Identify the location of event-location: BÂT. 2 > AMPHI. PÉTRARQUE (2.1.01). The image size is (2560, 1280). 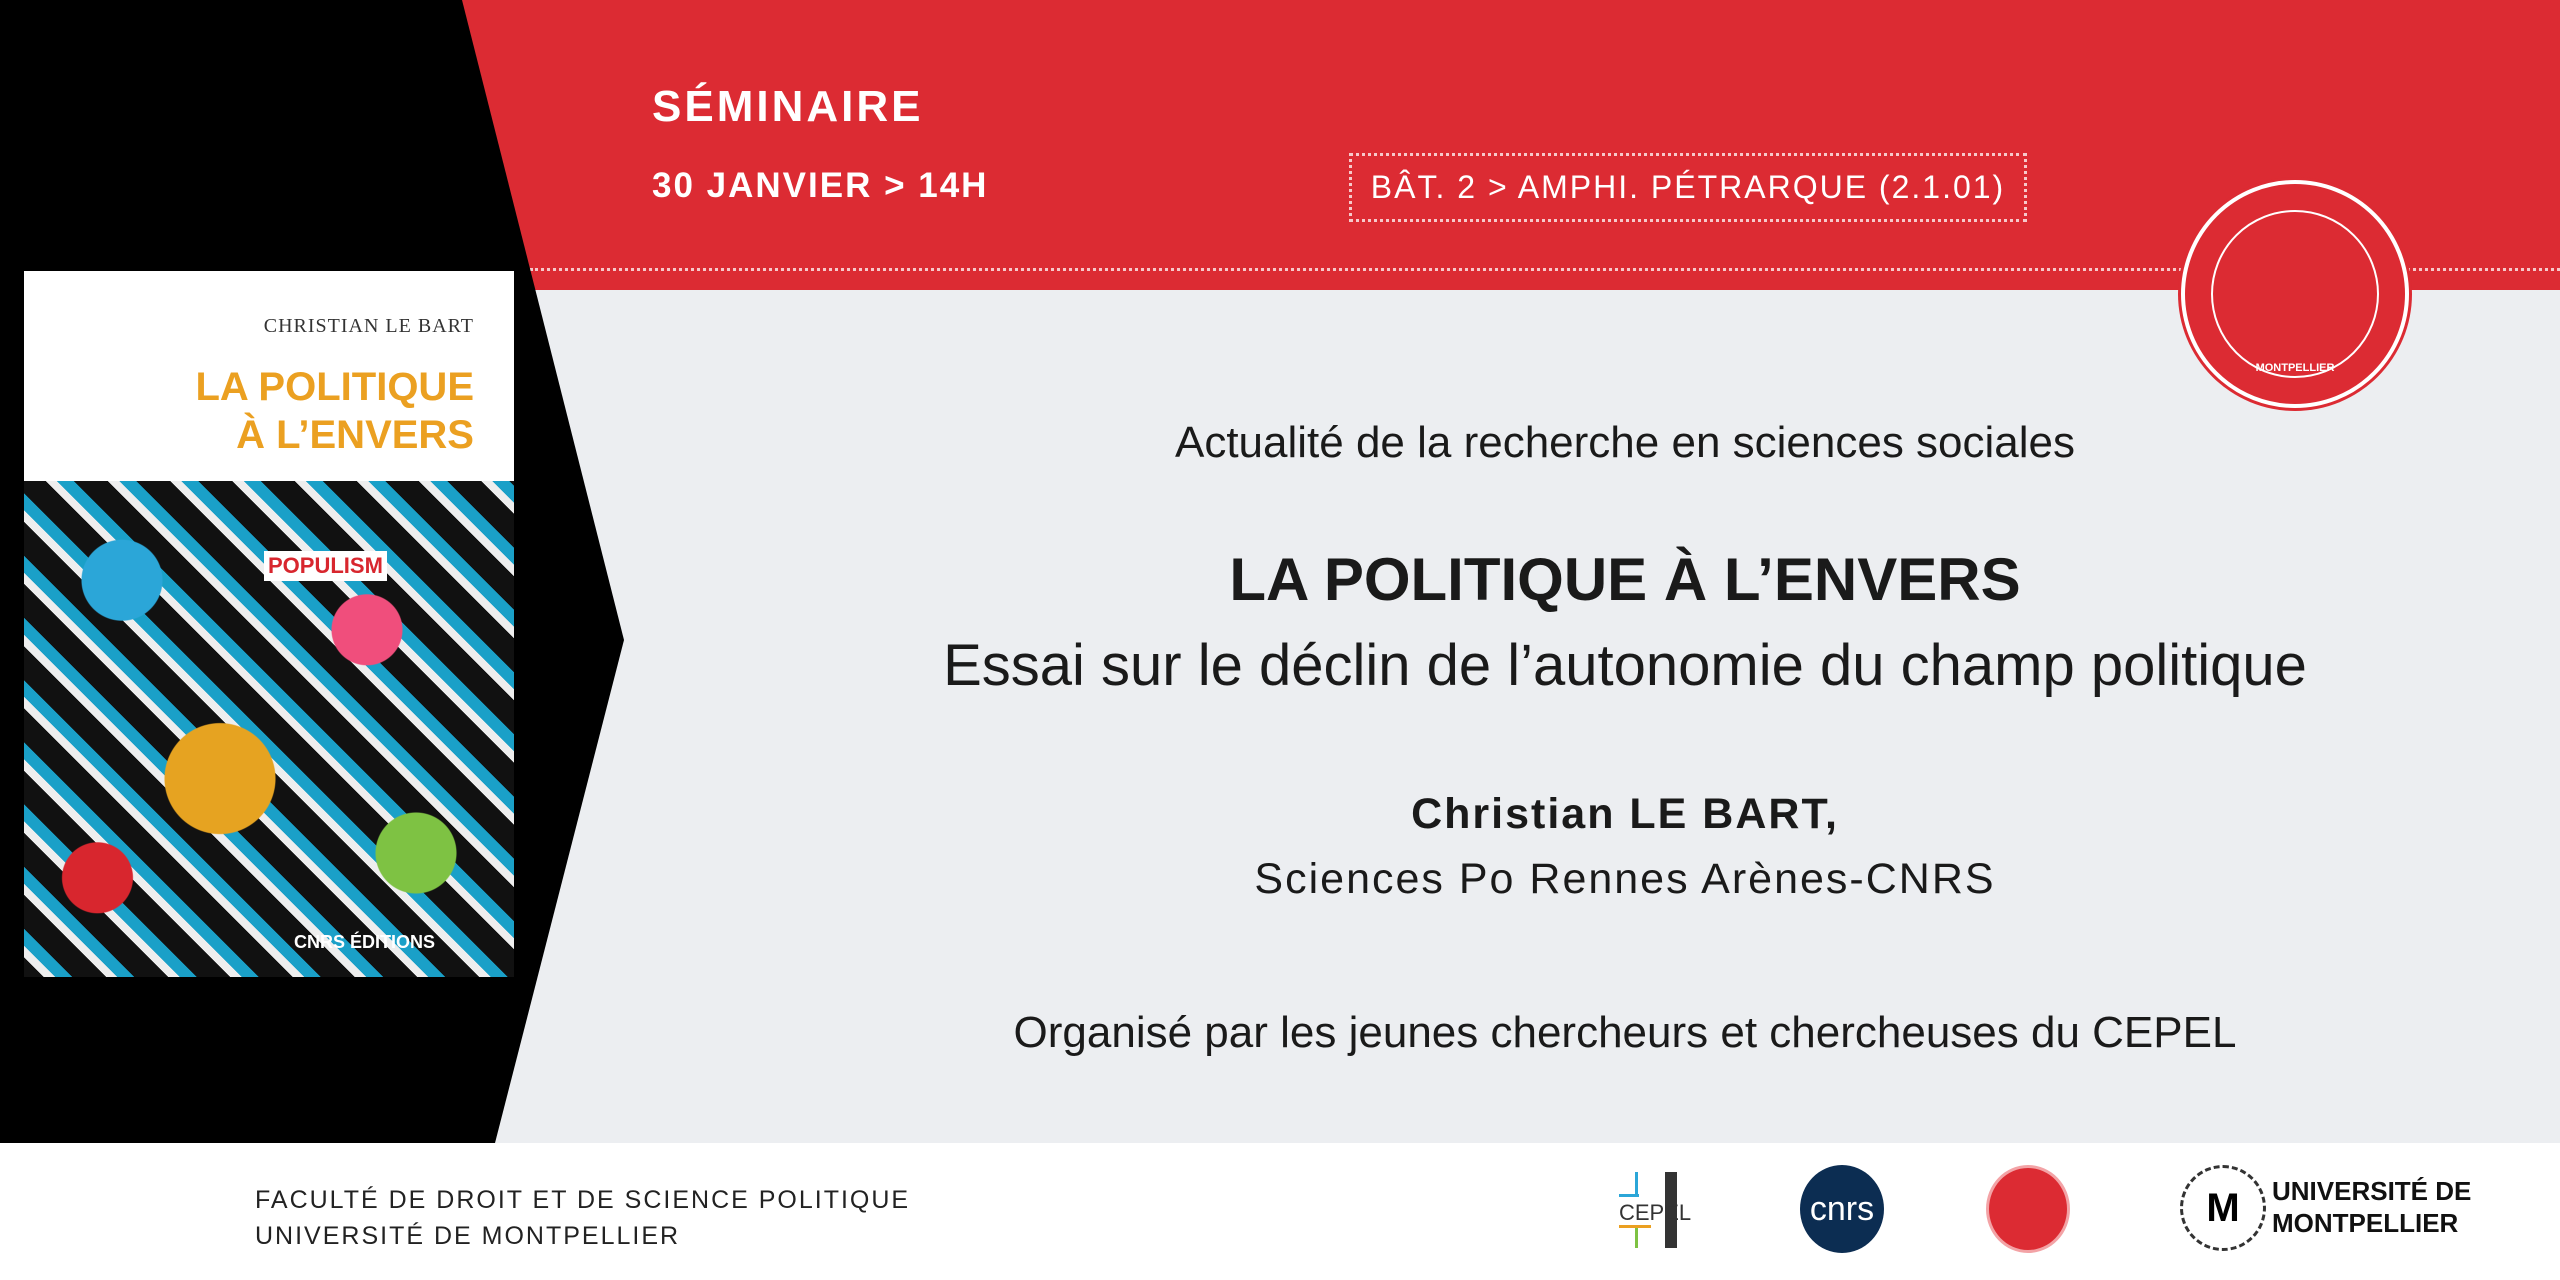
(1688, 187).